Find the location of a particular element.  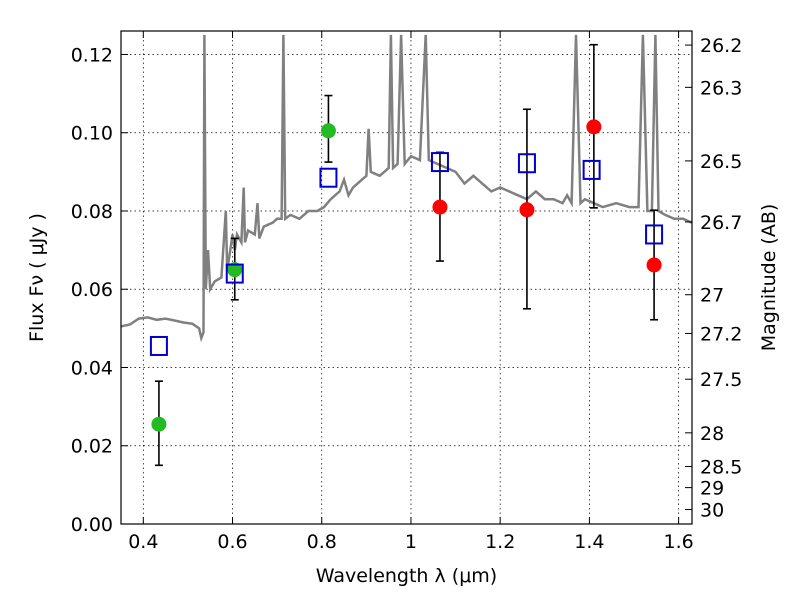

x-tick-label: 1.4 is located at coordinates (589, 542).